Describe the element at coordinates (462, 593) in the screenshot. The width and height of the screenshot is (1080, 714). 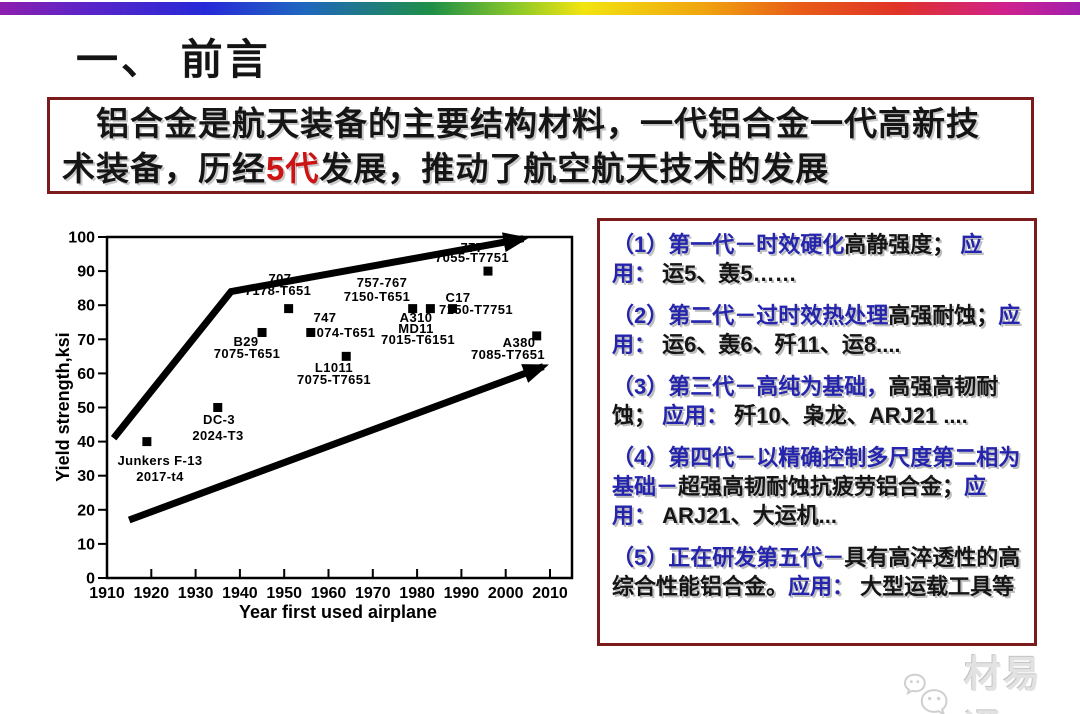
I see `x-tick-label: 1990` at that location.